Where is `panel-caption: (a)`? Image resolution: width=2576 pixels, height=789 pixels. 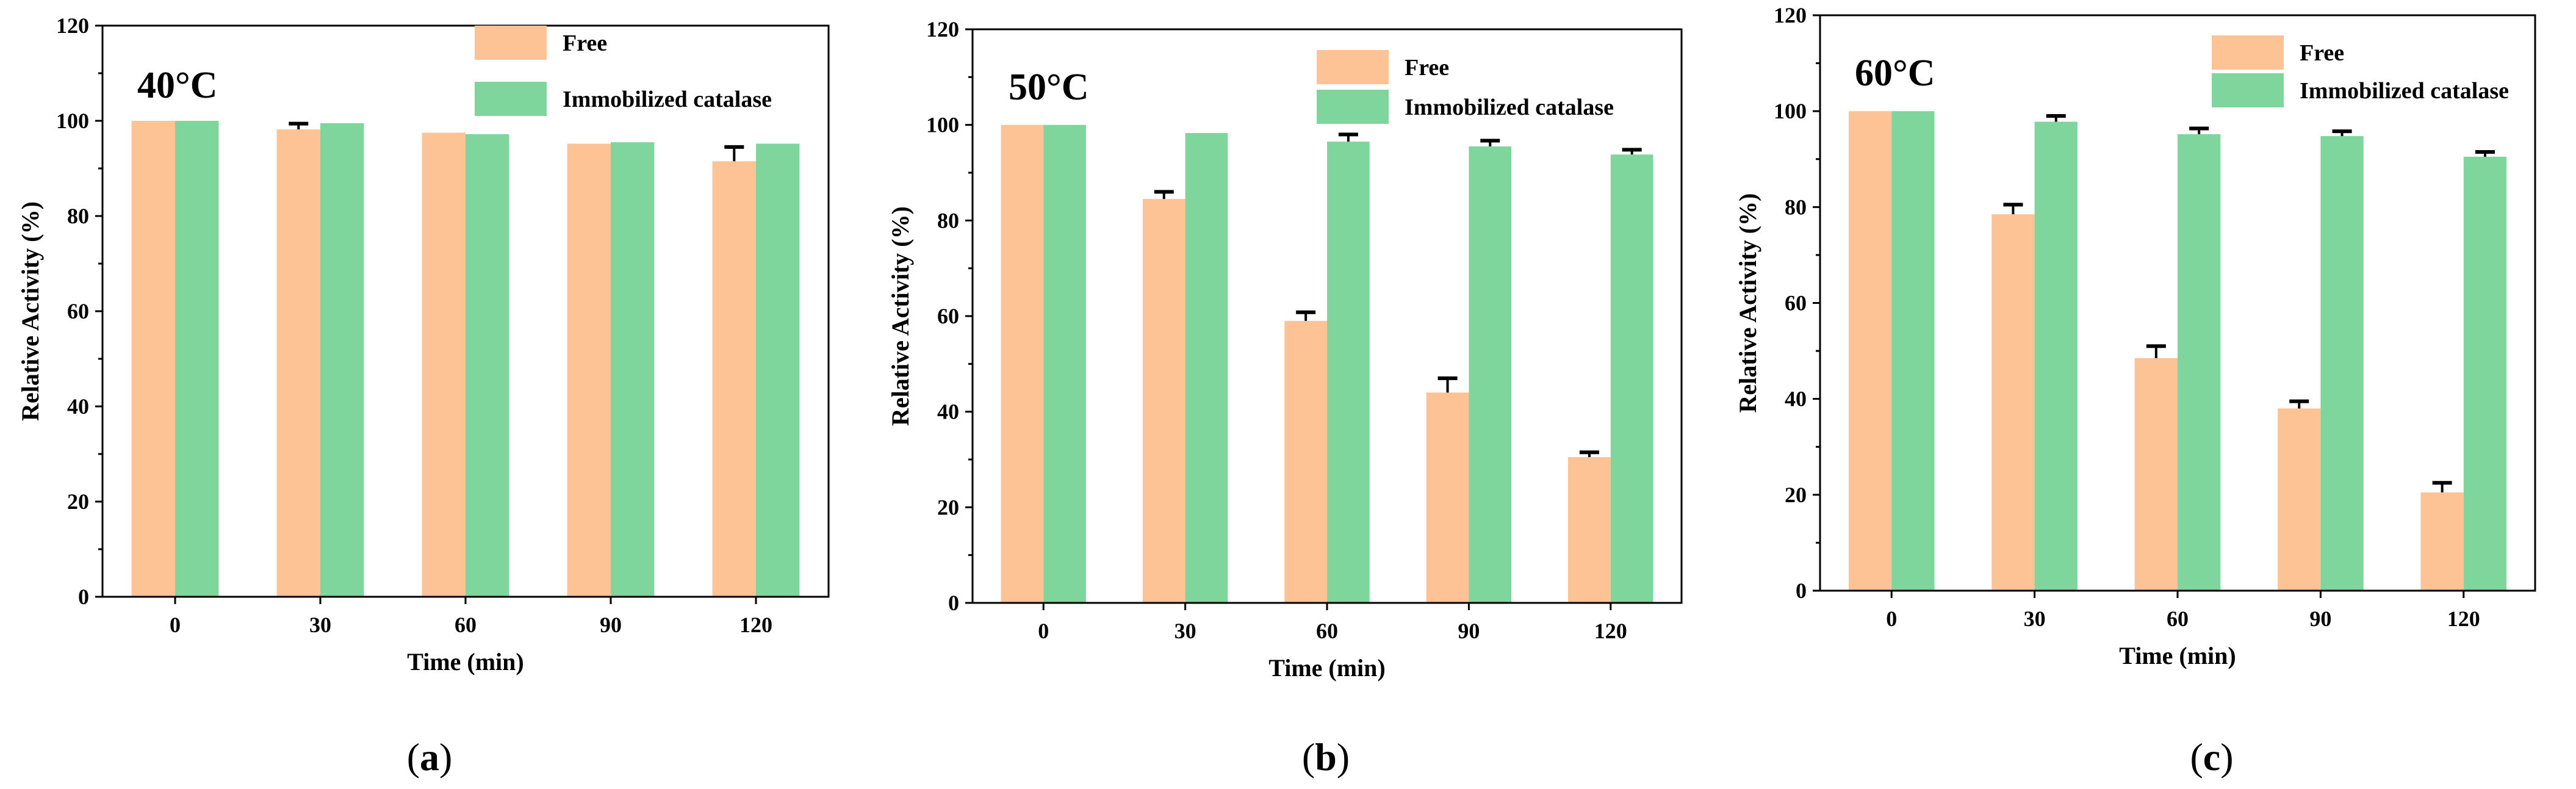 panel-caption: (a) is located at coordinates (430, 757).